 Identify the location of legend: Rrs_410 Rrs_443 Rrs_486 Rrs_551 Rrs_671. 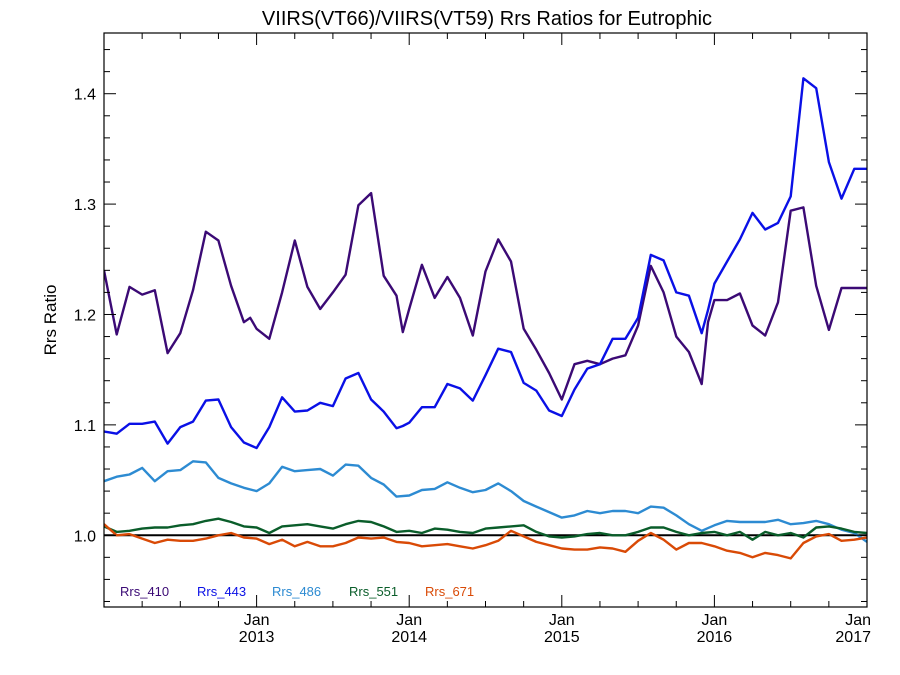
(297, 591).